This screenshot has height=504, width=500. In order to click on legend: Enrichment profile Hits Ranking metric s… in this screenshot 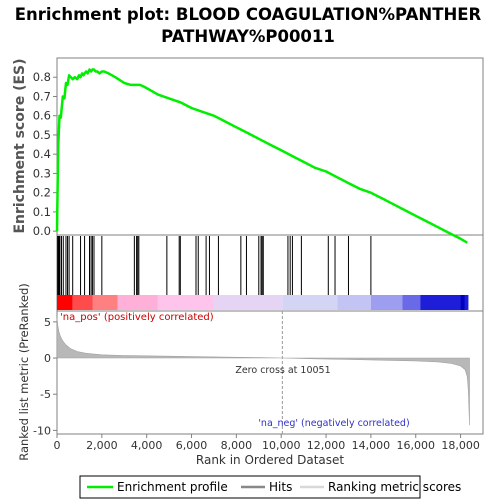, I will do `click(270, 487)`.